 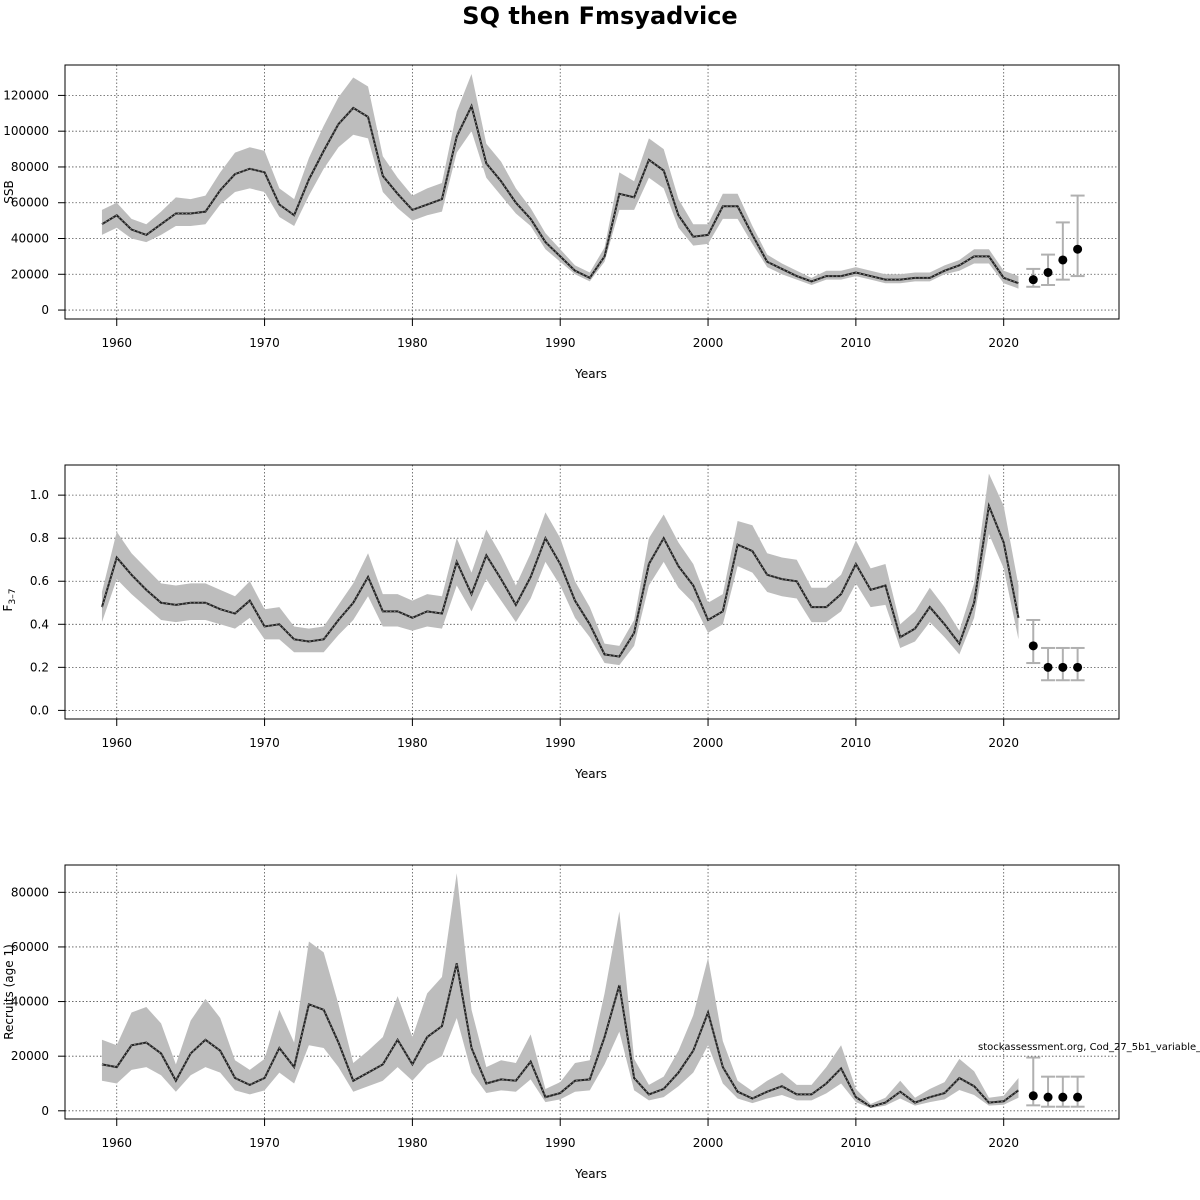 What do you see at coordinates (39, 624) in the screenshot?
I see `y-tick-label: 0.4` at bounding box center [39, 624].